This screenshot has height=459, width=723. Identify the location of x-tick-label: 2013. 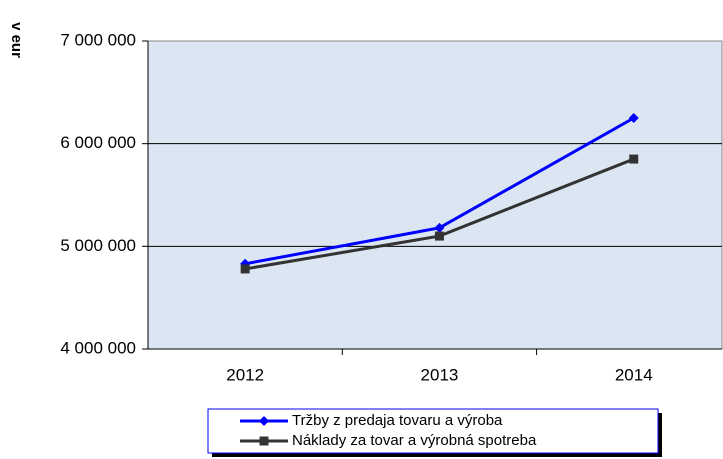
(440, 374).